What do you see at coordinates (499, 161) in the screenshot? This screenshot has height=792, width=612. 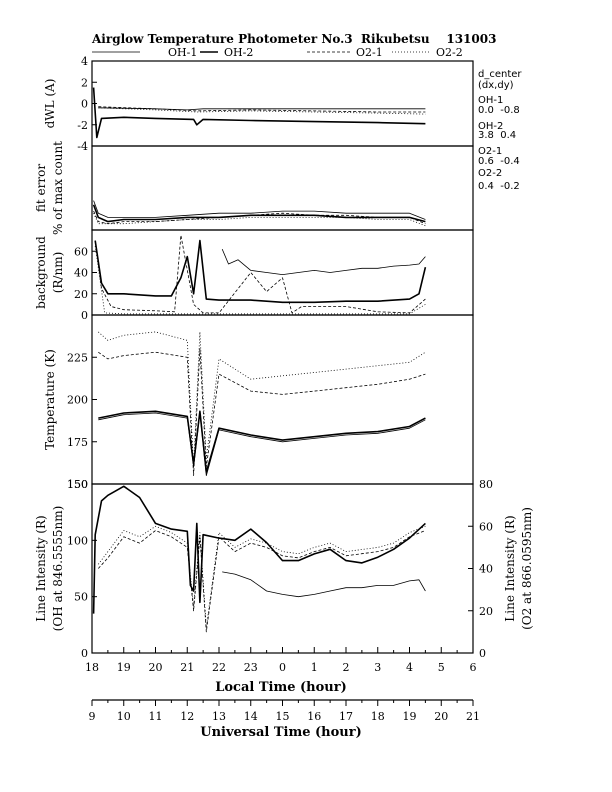 I see `side-note-values-o21: 0.6 -0.4` at bounding box center [499, 161].